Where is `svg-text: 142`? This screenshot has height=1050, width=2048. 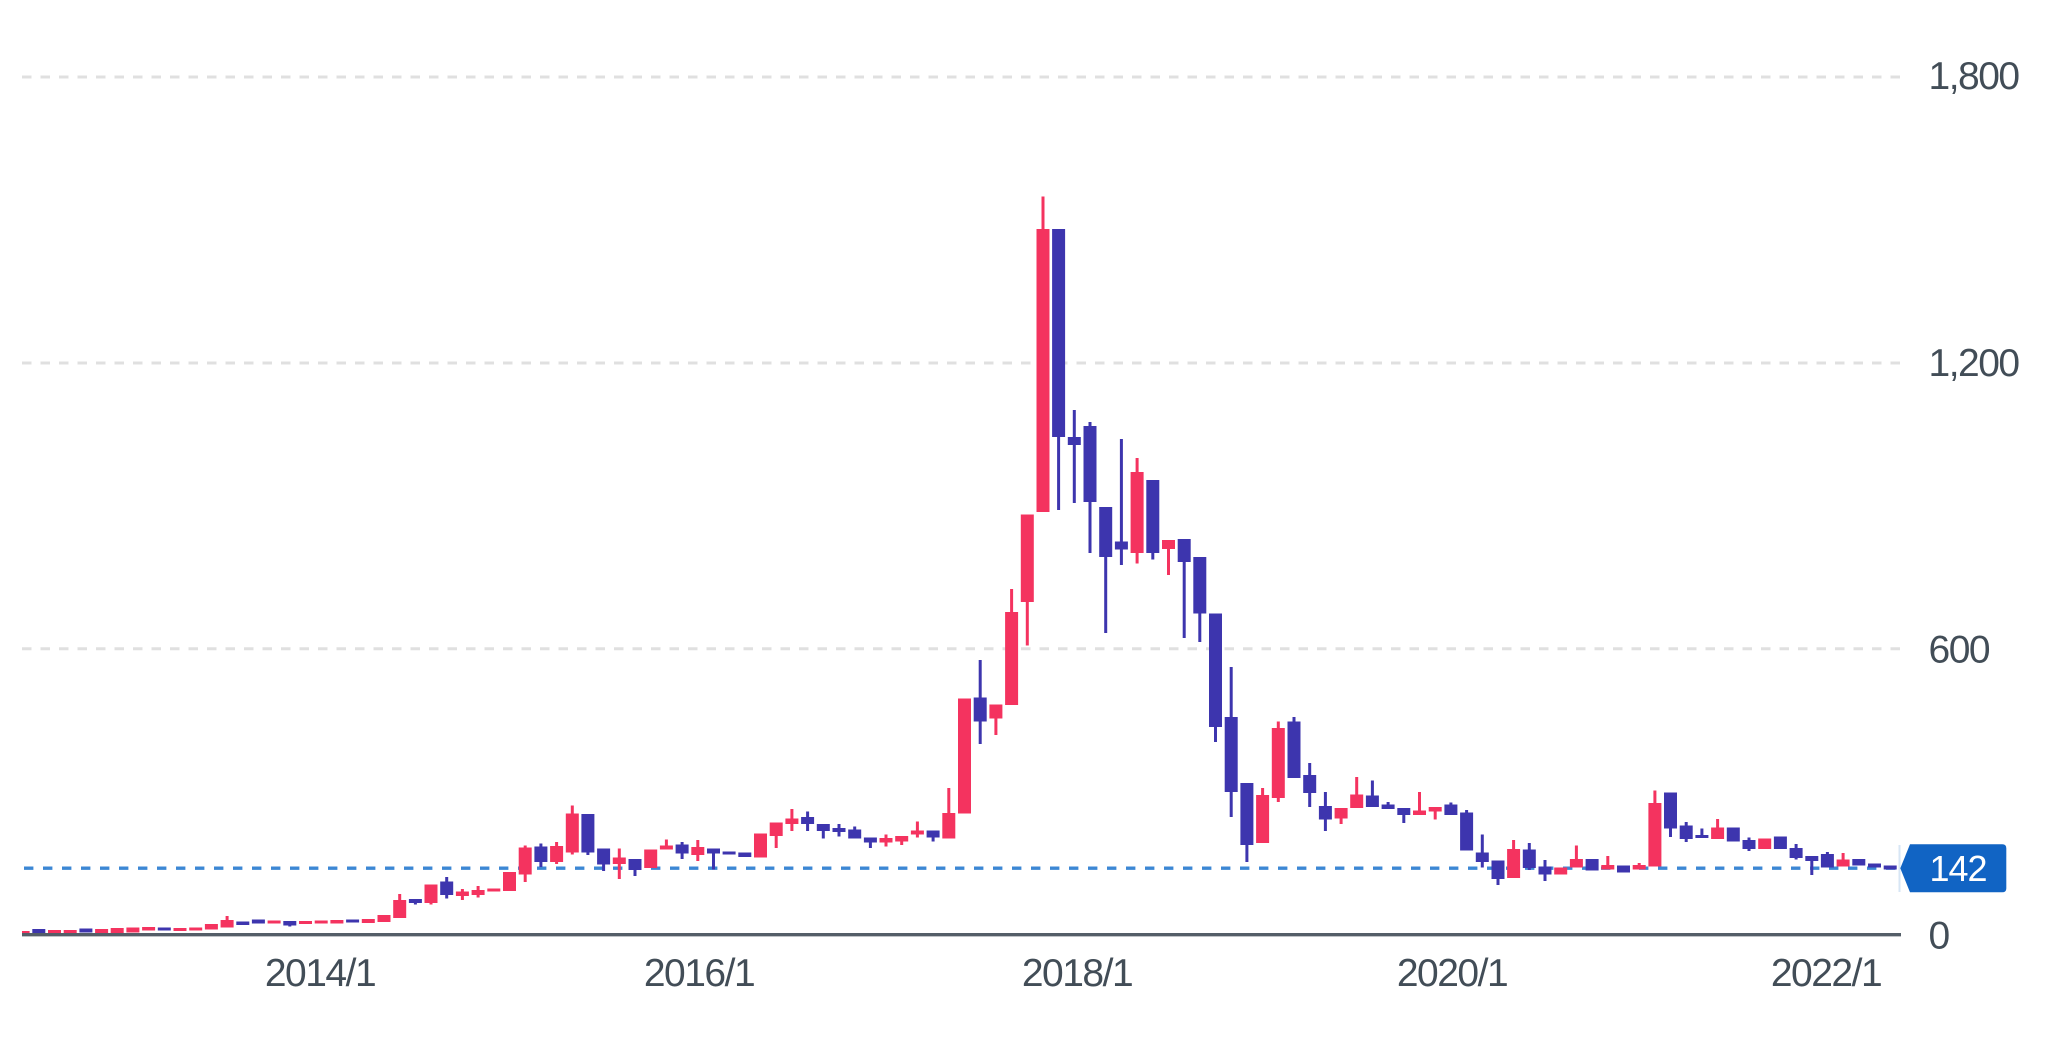 svg-text: 142 is located at coordinates (1957, 868).